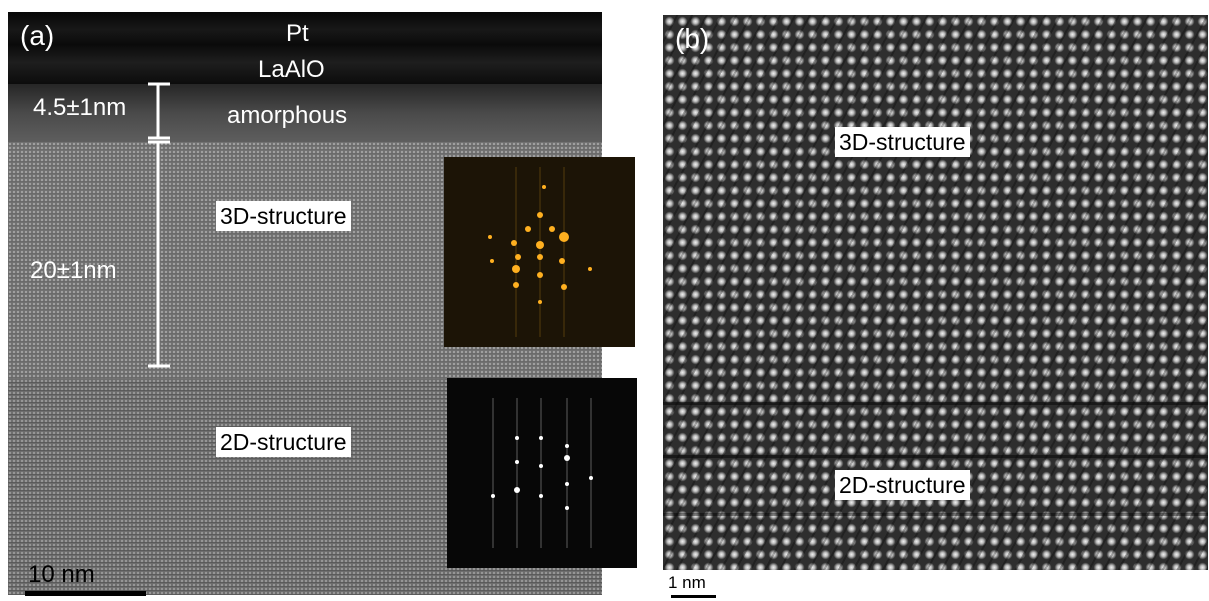  What do you see at coordinates (287, 115) in the screenshot?
I see `amorphous-label: amorphous` at bounding box center [287, 115].